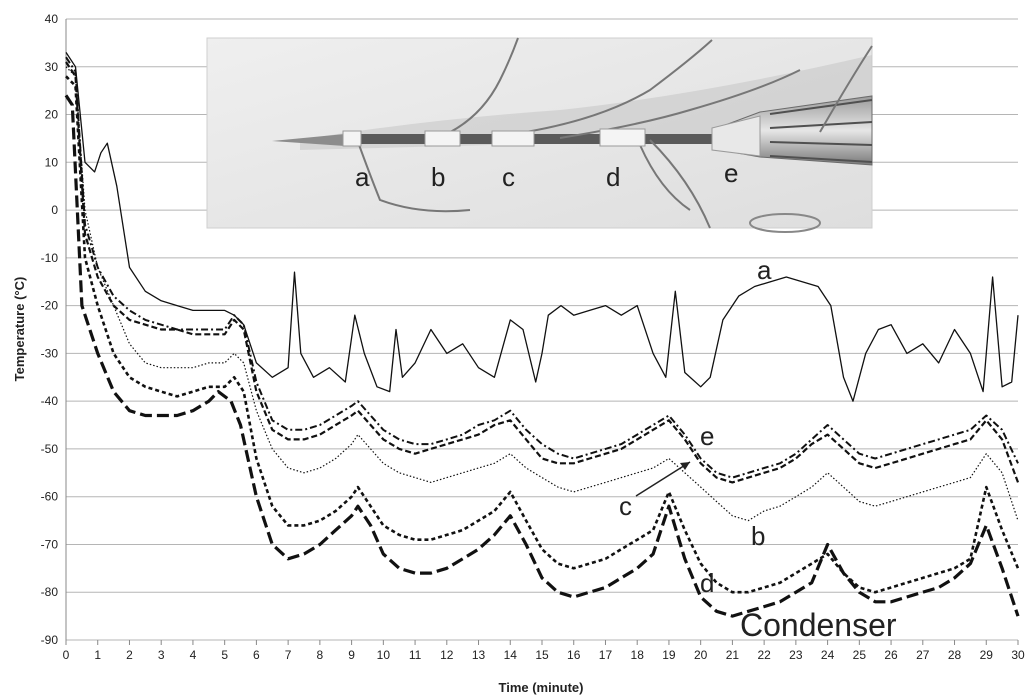 This screenshot has height=697, width=1026. I want to click on y-tick-label: -10, so click(50, 258).